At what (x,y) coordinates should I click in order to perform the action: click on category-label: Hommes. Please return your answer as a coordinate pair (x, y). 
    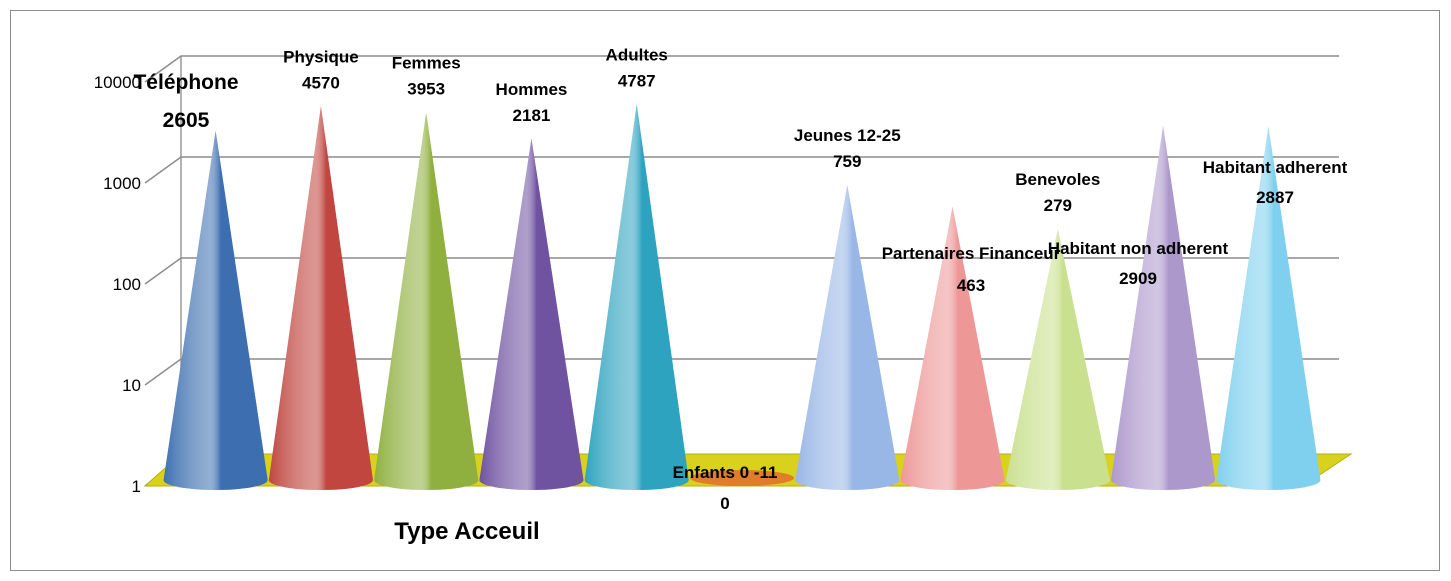
    Looking at the image, I should click on (532, 89).